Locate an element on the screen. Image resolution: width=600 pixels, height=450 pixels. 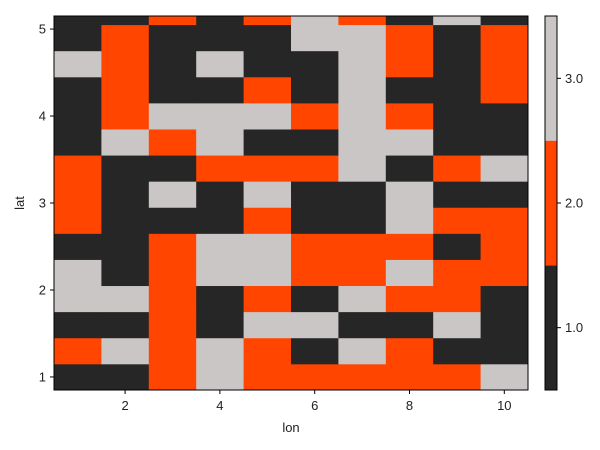
y-tick-label: 1 is located at coordinates (42, 376).